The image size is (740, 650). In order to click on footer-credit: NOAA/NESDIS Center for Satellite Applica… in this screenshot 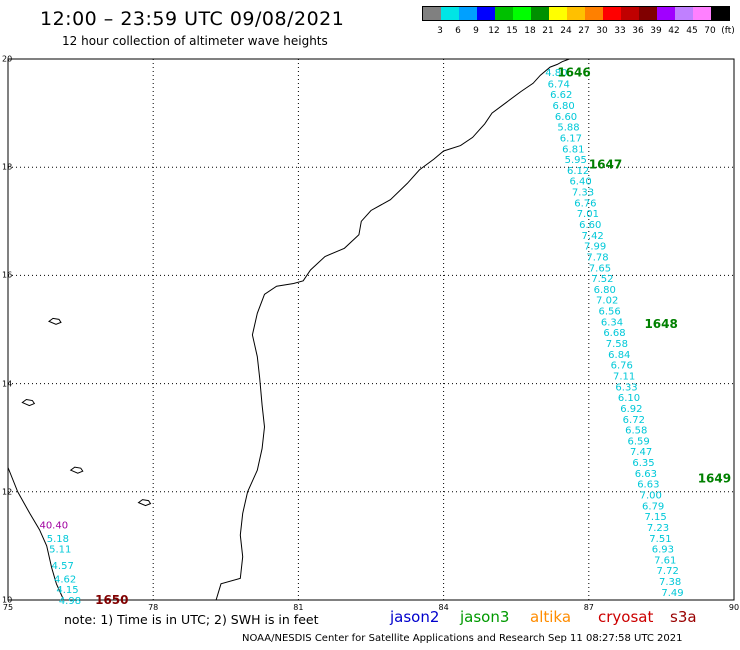, I will do `click(462, 638)`.